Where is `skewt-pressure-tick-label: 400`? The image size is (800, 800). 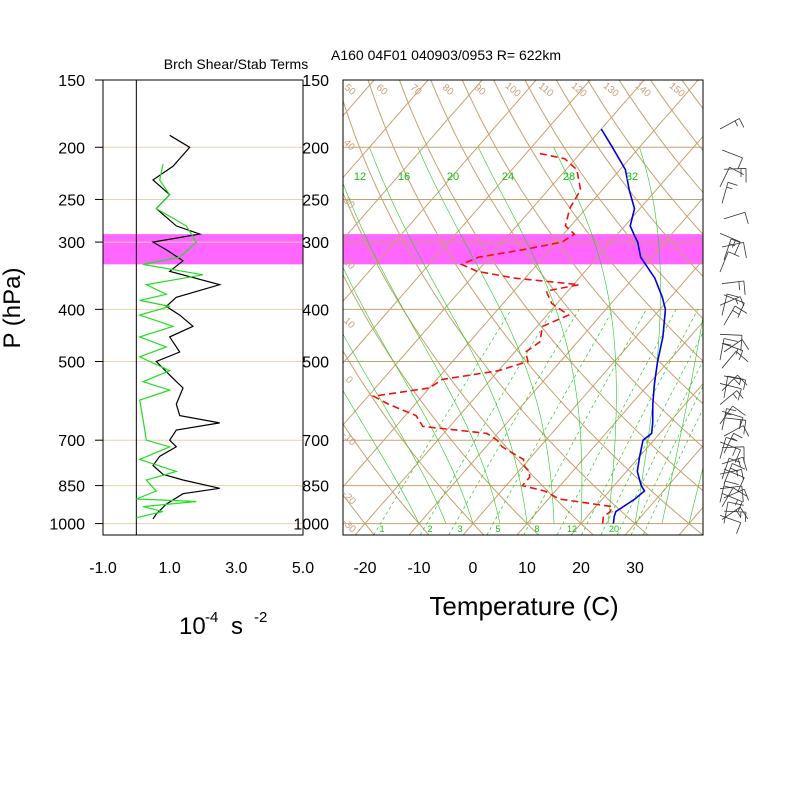 skewt-pressure-tick-label: 400 is located at coordinates (315, 310).